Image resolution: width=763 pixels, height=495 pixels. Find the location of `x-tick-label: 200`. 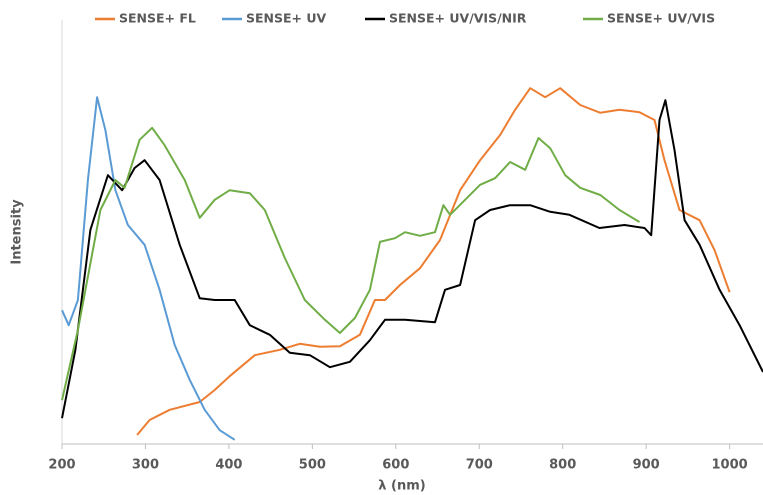

x-tick-label: 200 is located at coordinates (61, 465).